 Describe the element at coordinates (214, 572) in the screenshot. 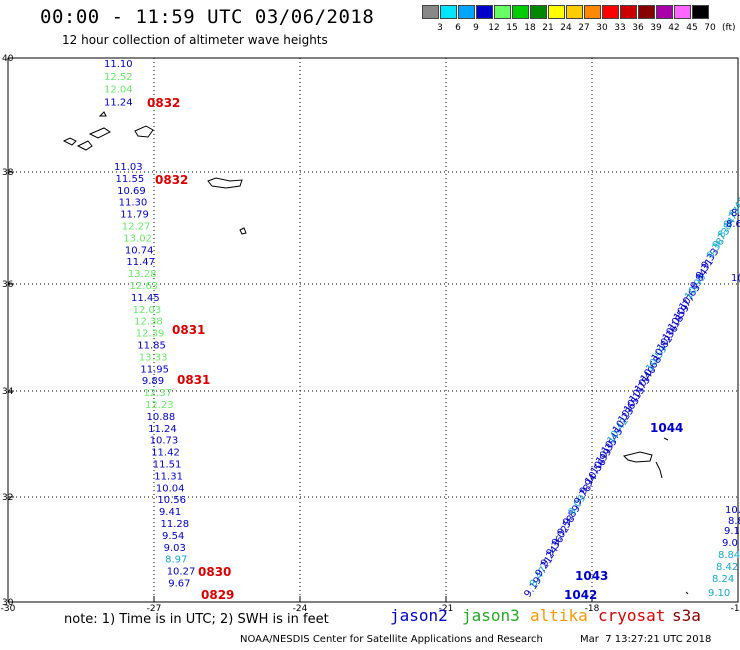

I see `left-track-time: 0830` at that location.